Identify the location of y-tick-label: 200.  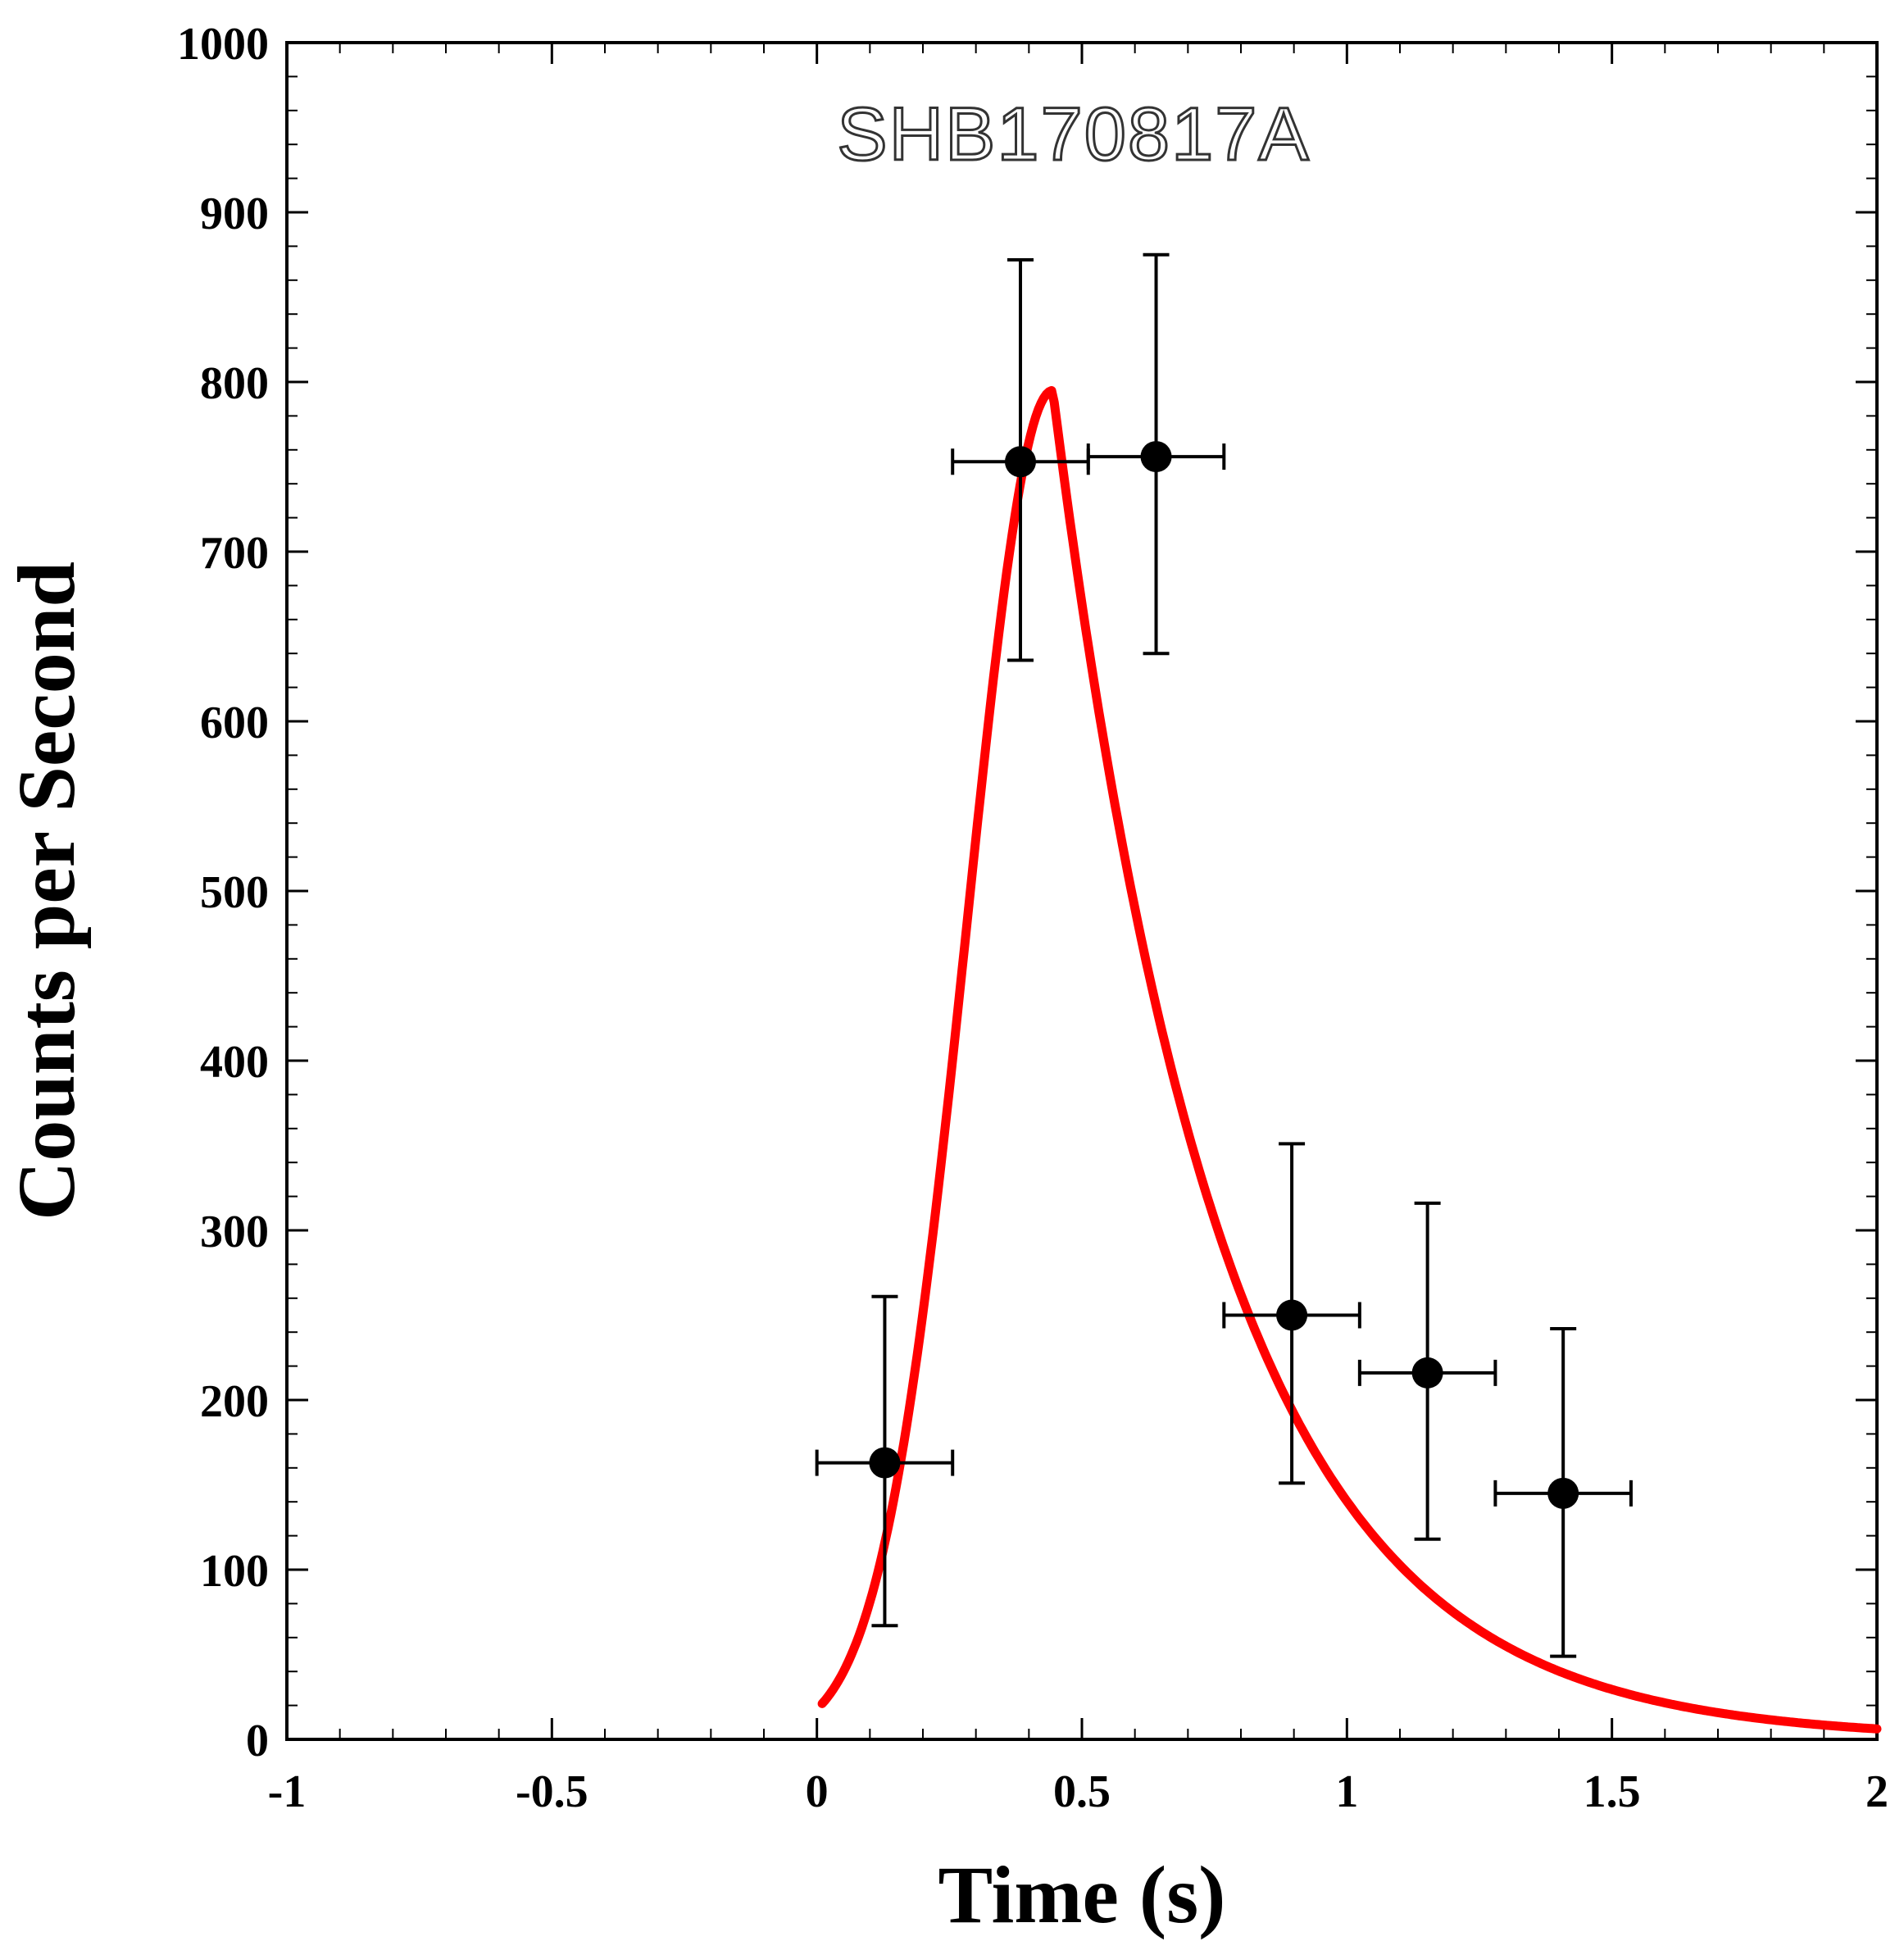
(235, 1402).